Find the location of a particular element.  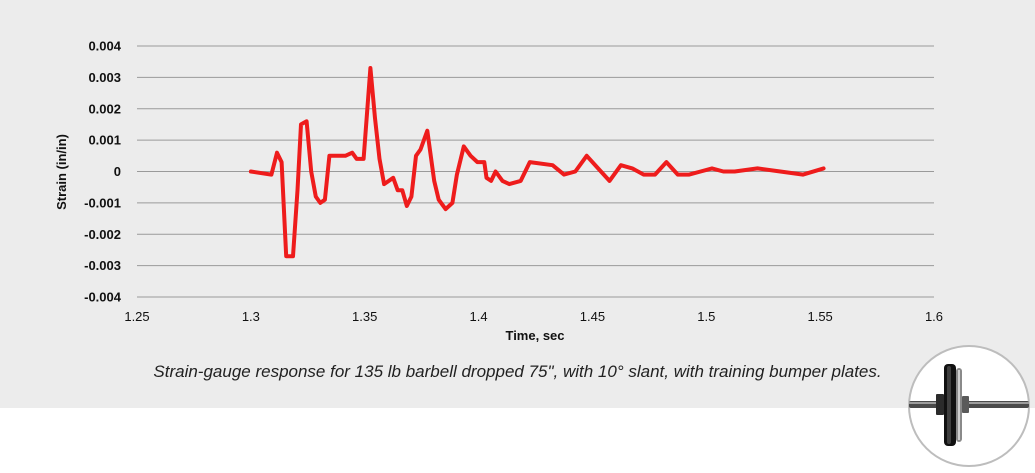

y-tick-label: -0.001 is located at coordinates (102, 202).